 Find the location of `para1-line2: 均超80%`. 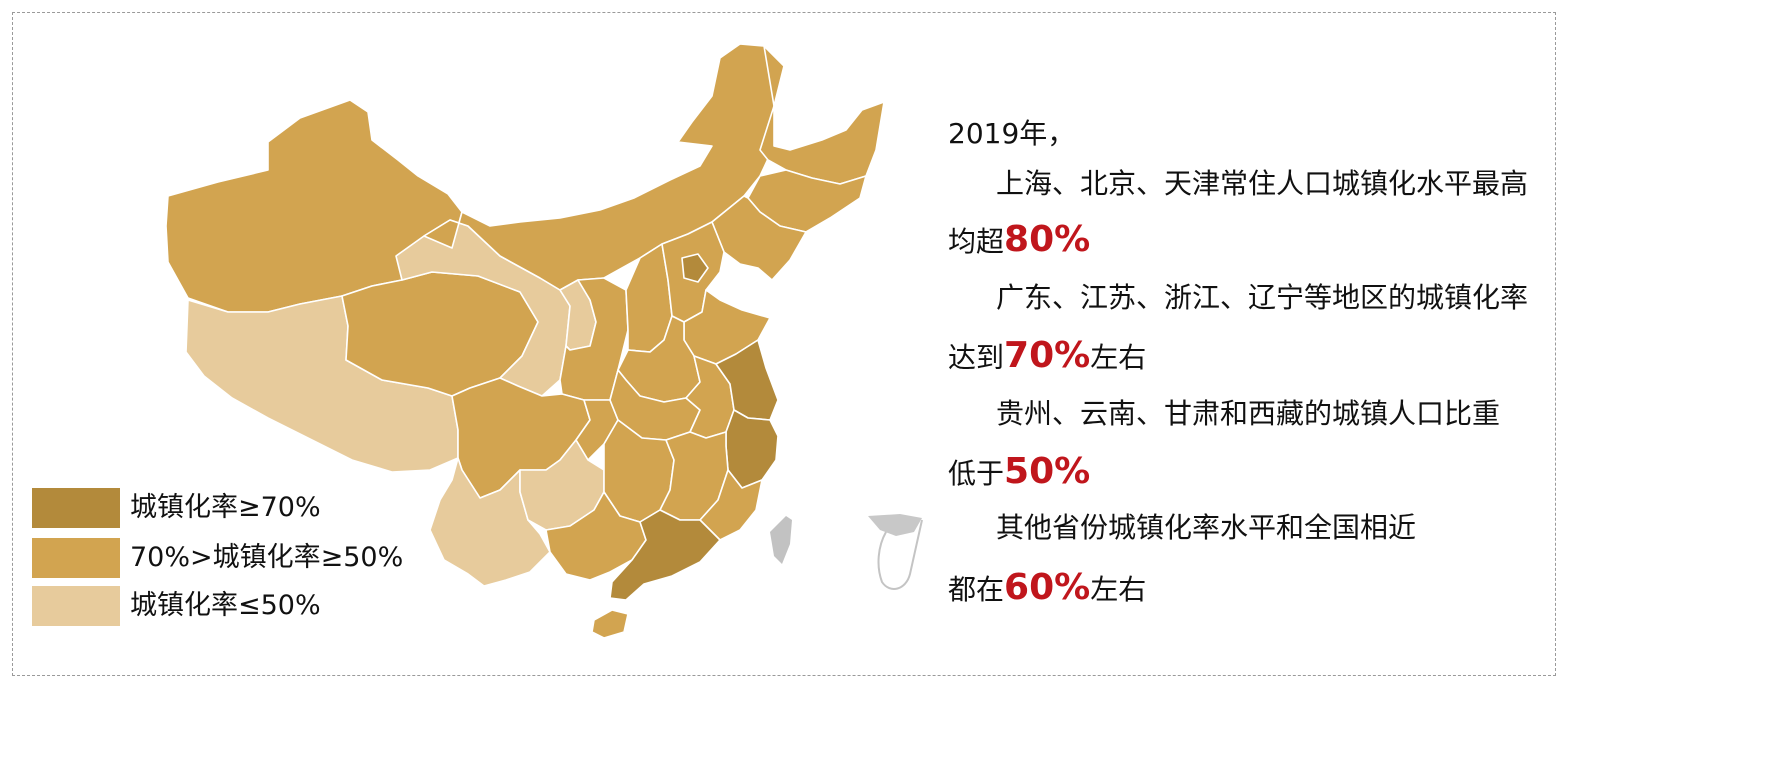

para1-line2: 均超80% is located at coordinates (1019, 241).